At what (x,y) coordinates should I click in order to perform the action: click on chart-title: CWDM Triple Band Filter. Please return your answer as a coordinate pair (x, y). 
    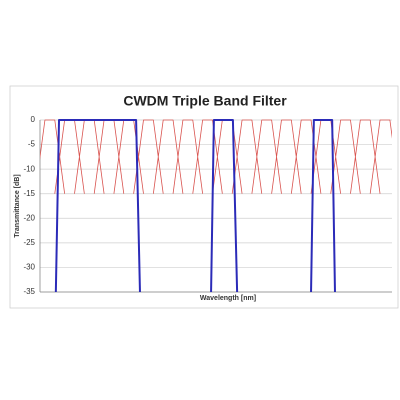
    Looking at the image, I should click on (205, 101).